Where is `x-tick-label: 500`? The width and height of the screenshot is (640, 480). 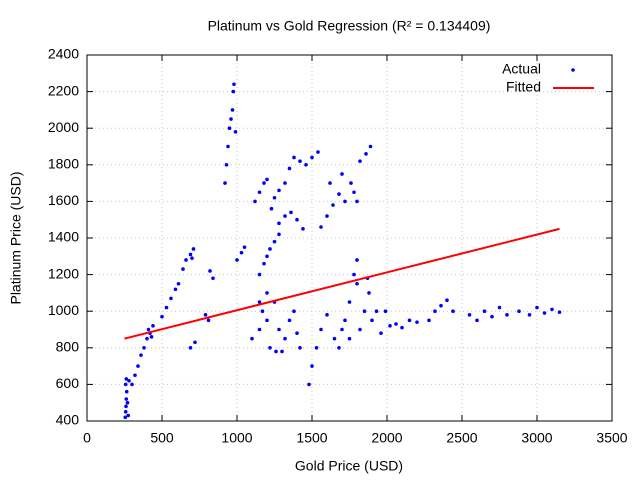
x-tick-label: 500 is located at coordinates (162, 438).